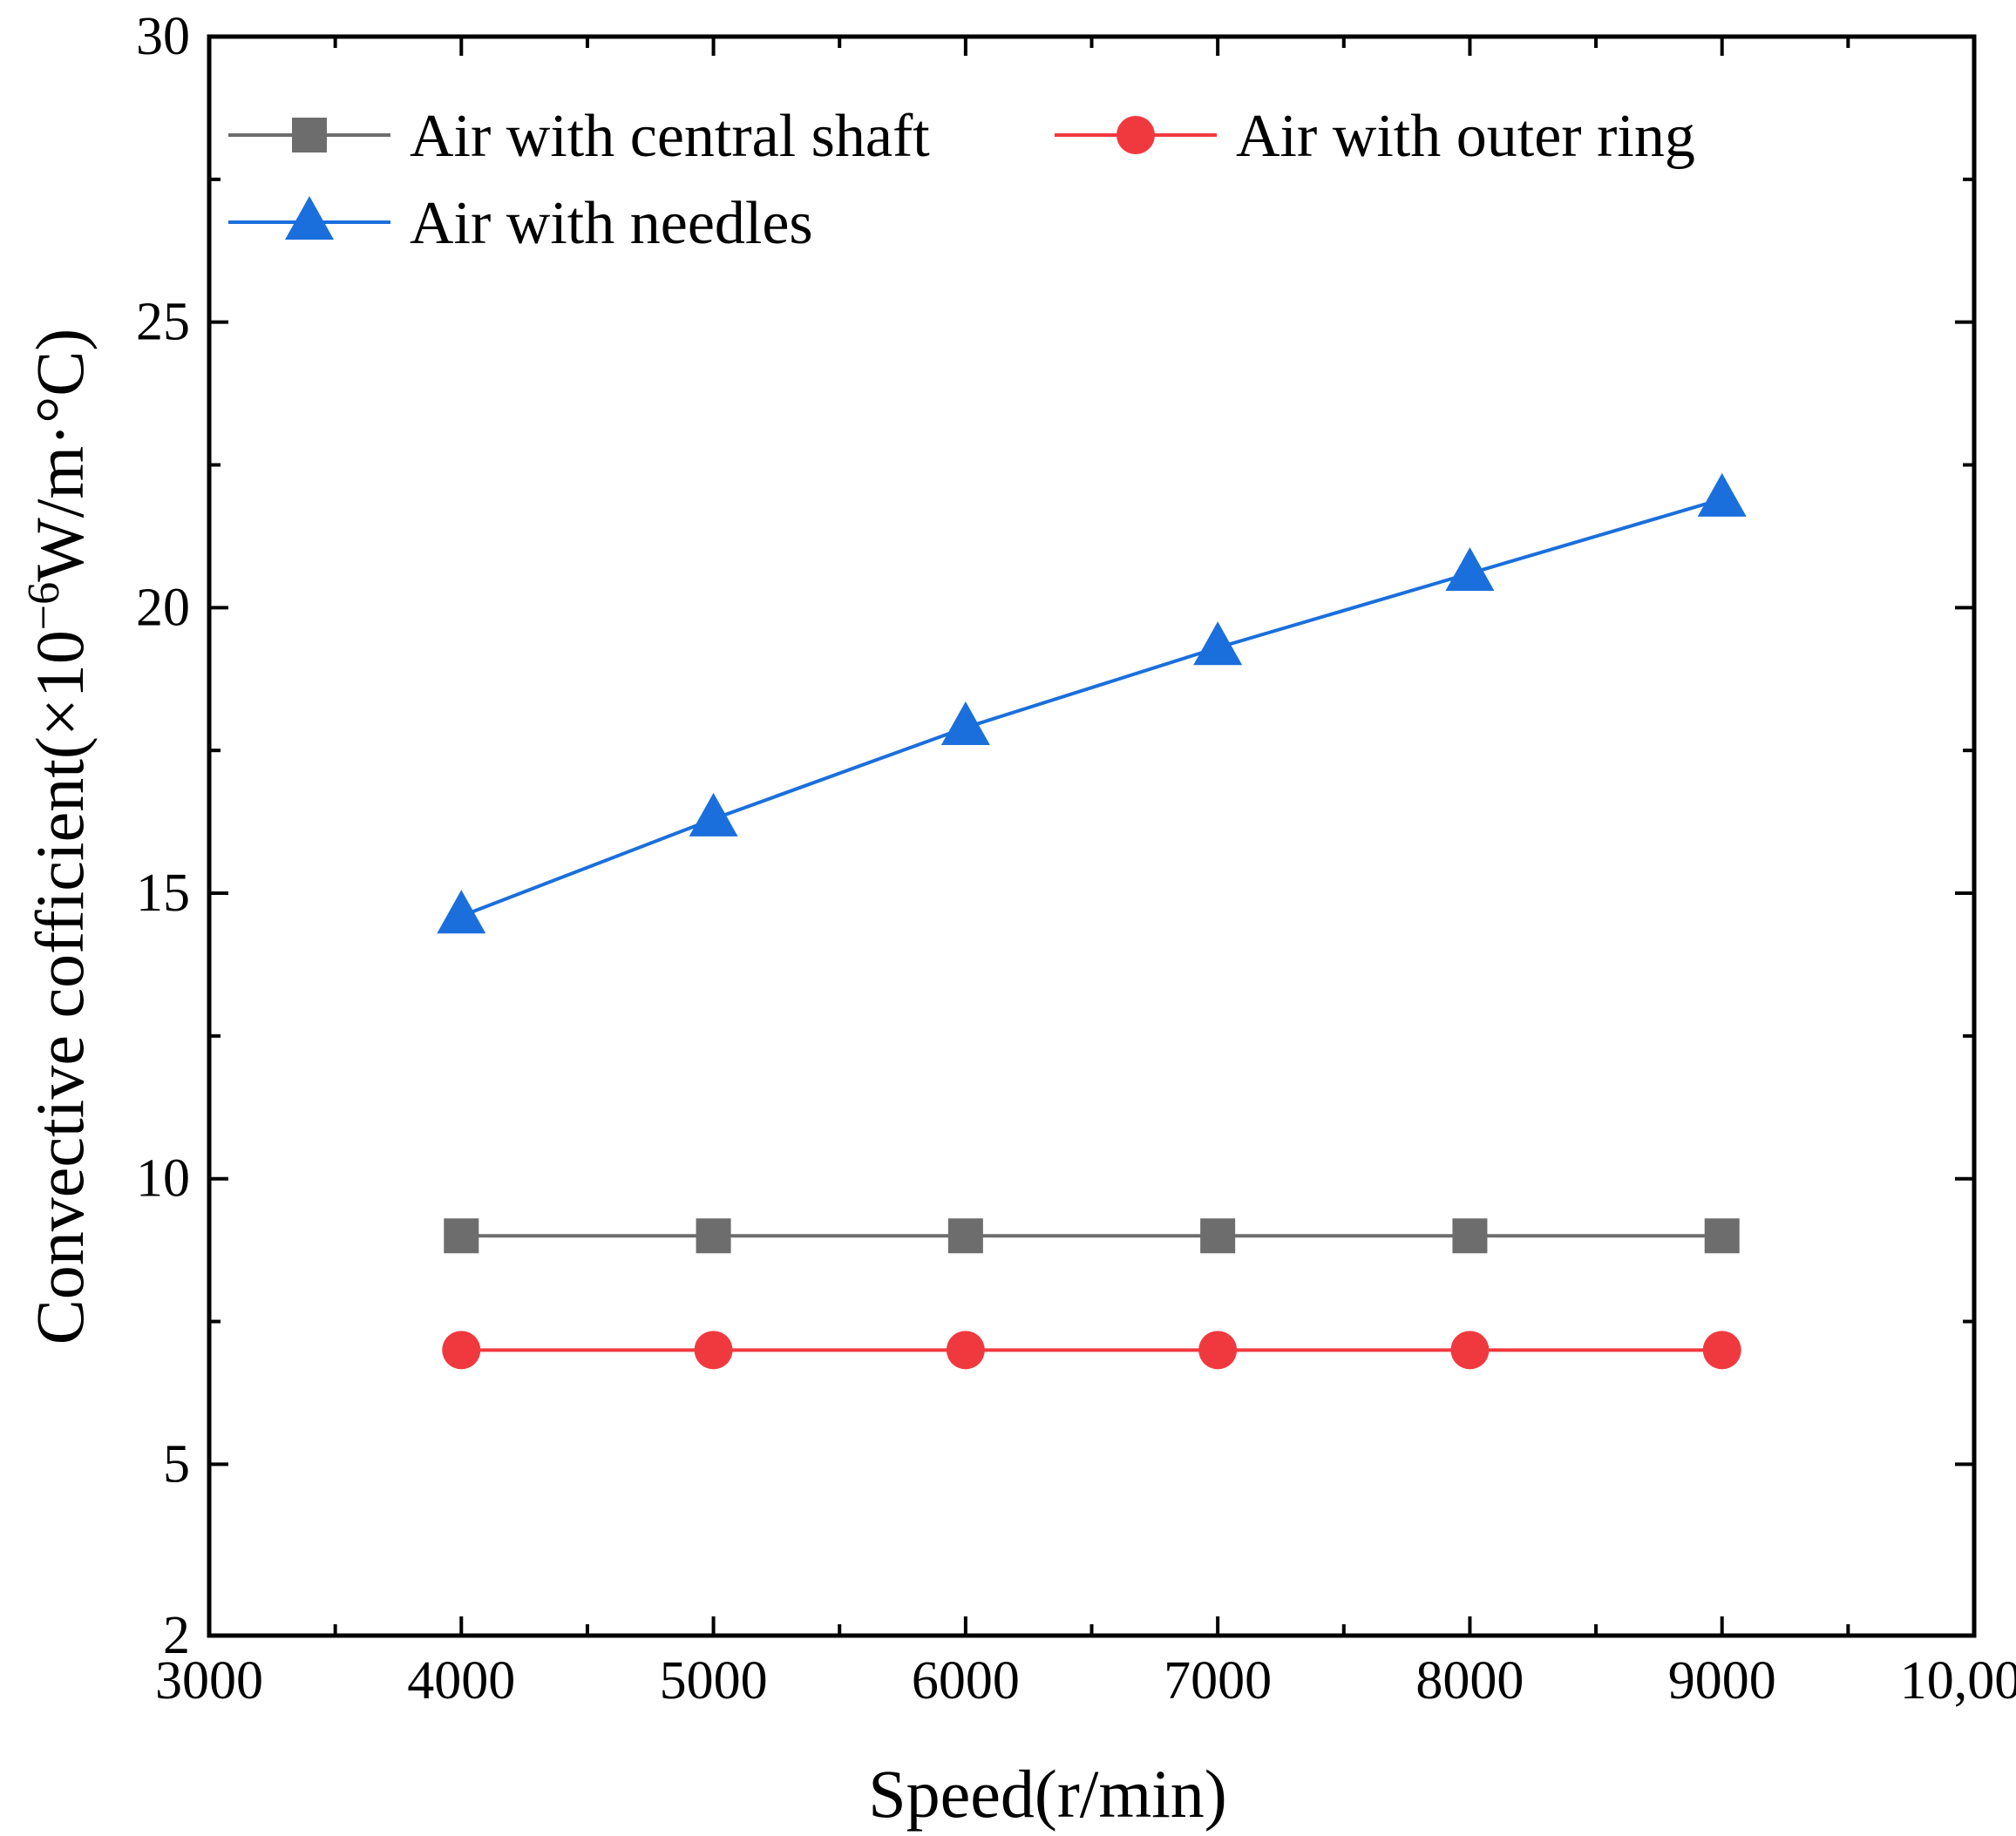 Image resolution: width=2016 pixels, height=1836 pixels. What do you see at coordinates (1958, 1681) in the screenshot?
I see `x-tick-label: 10,000` at bounding box center [1958, 1681].